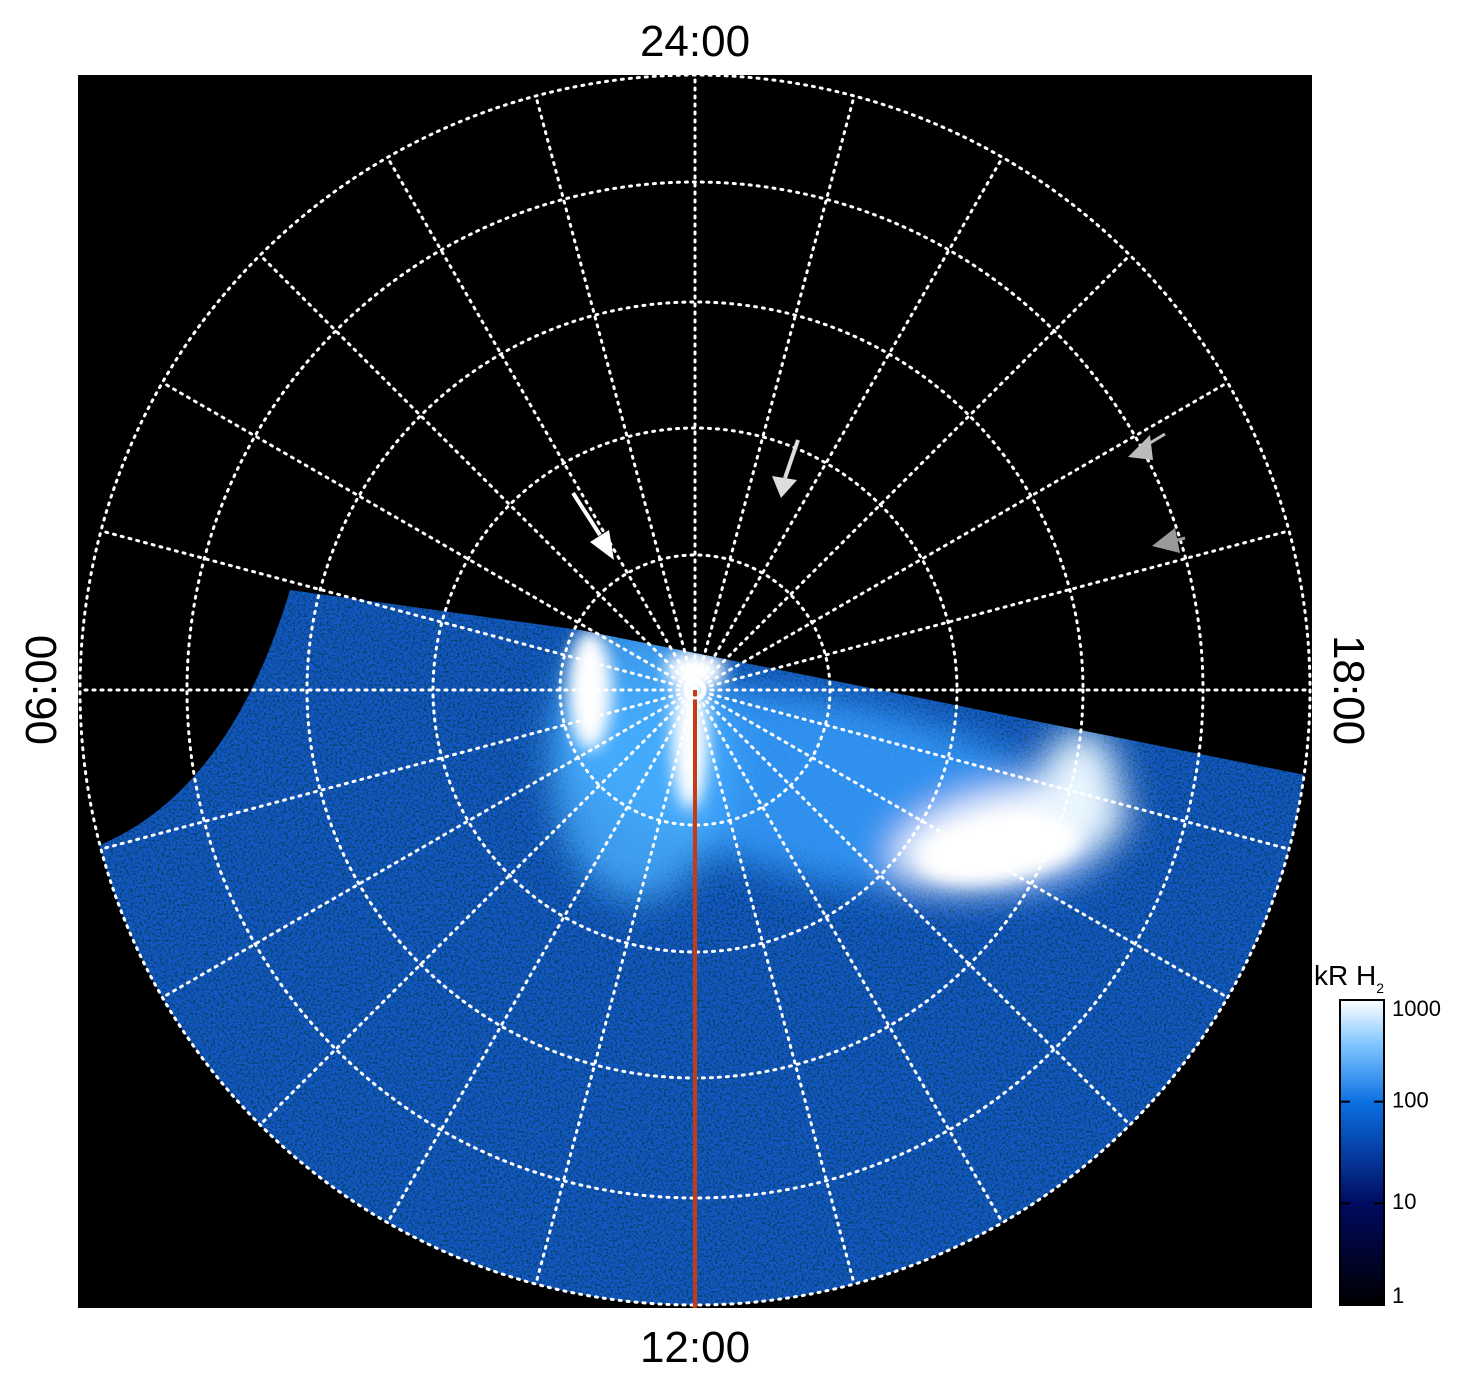  Describe the element at coordinates (1362, 1152) in the screenshot. I see `colorbar` at that location.